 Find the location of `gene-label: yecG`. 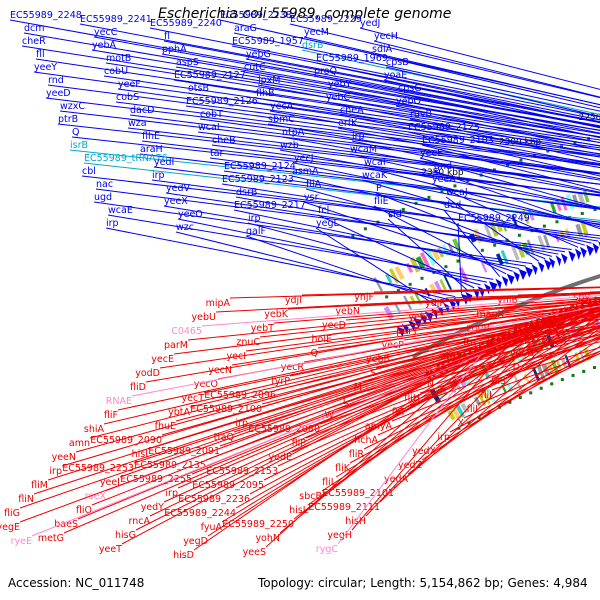

gene-label: yecG is located at coordinates (522, 353).